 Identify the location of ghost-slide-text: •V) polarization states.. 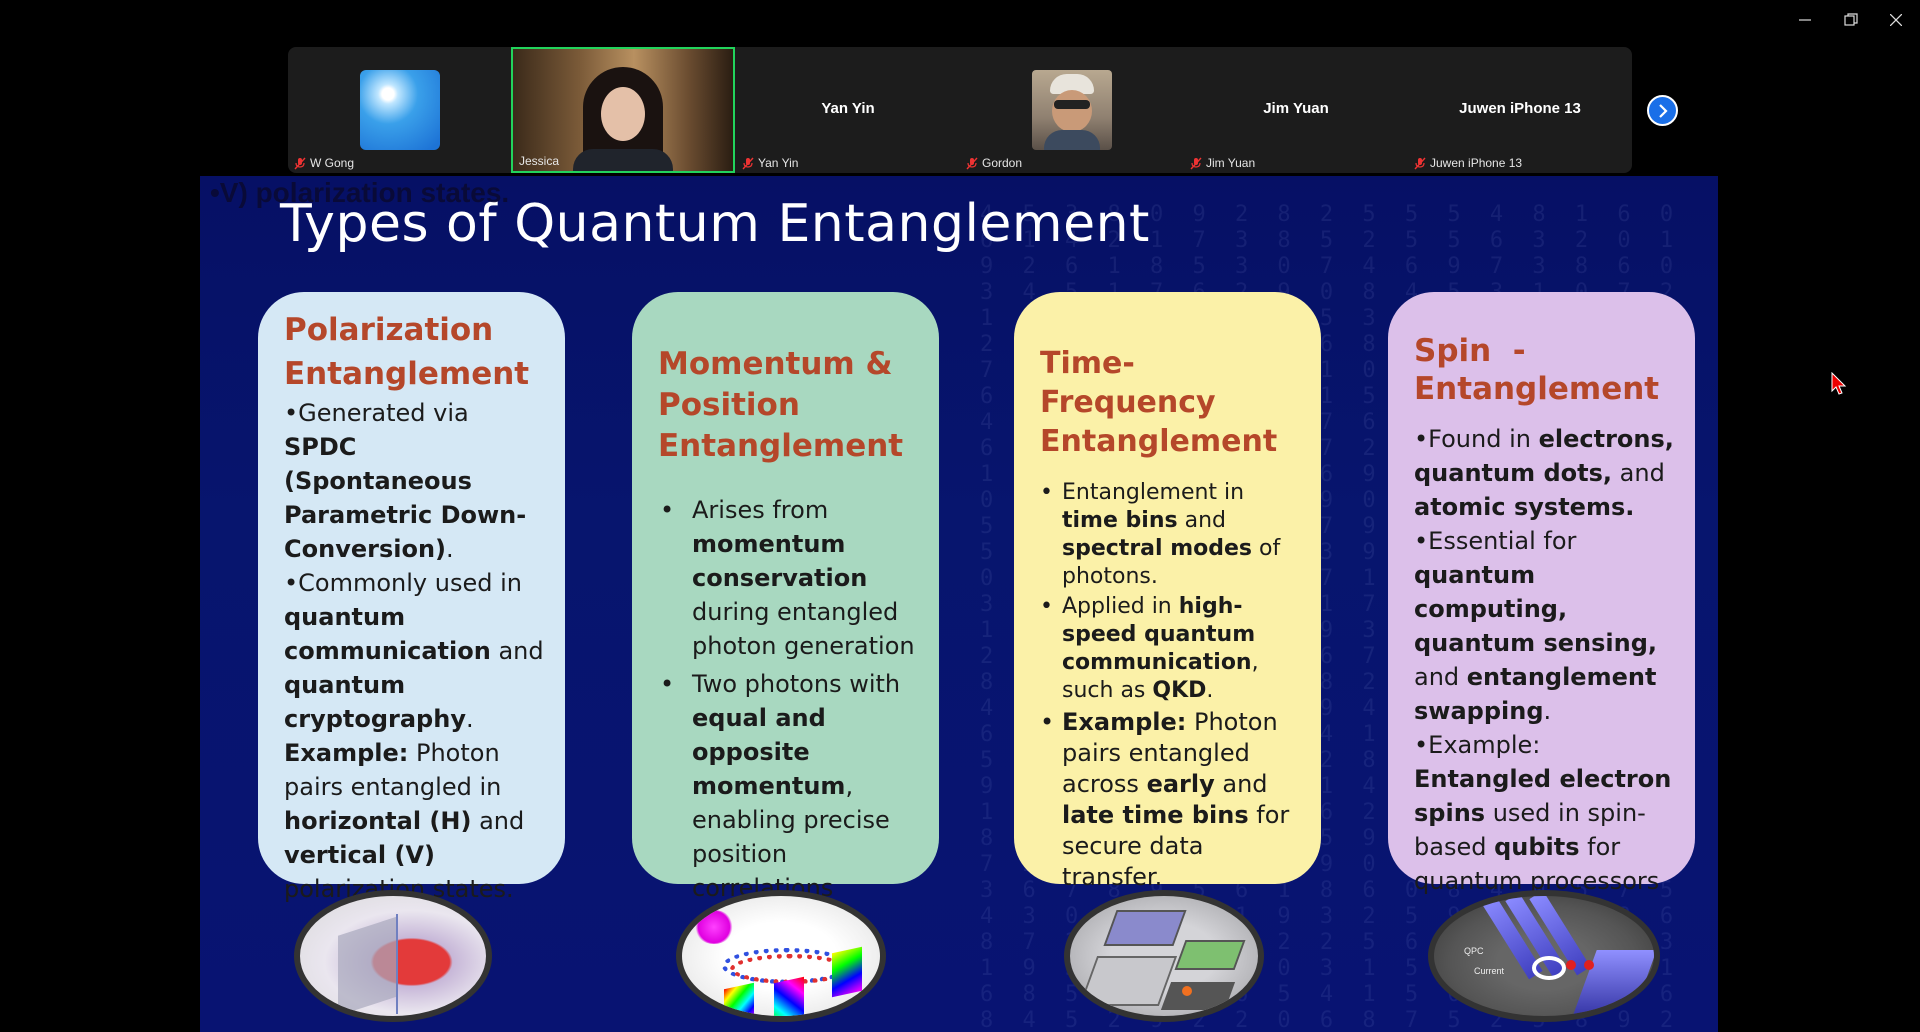
(360, 192).